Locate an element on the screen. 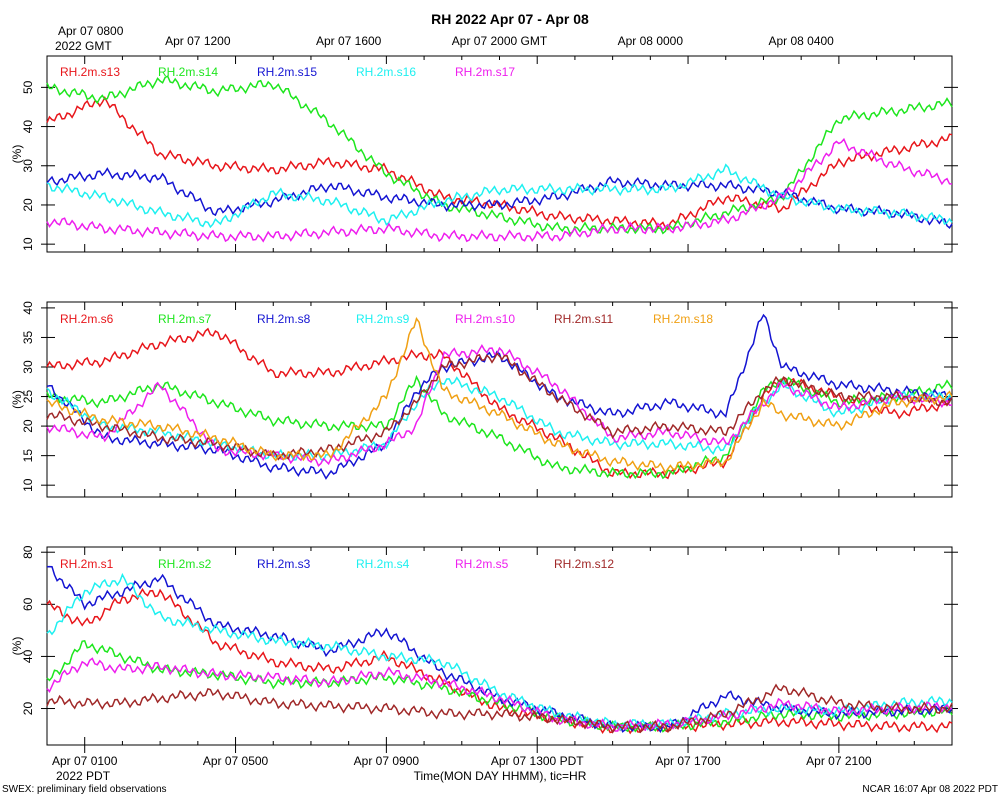  legend-RH.2m.s6: RH.2m.s6 is located at coordinates (87, 319).